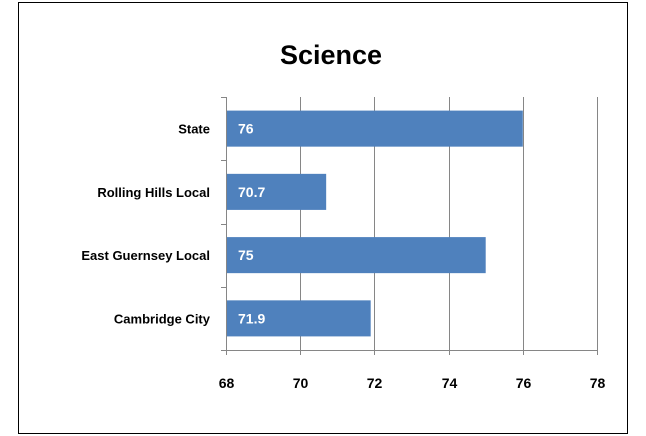 The height and width of the screenshot is (436, 646). What do you see at coordinates (375, 128) in the screenshot?
I see `bar-state` at bounding box center [375, 128].